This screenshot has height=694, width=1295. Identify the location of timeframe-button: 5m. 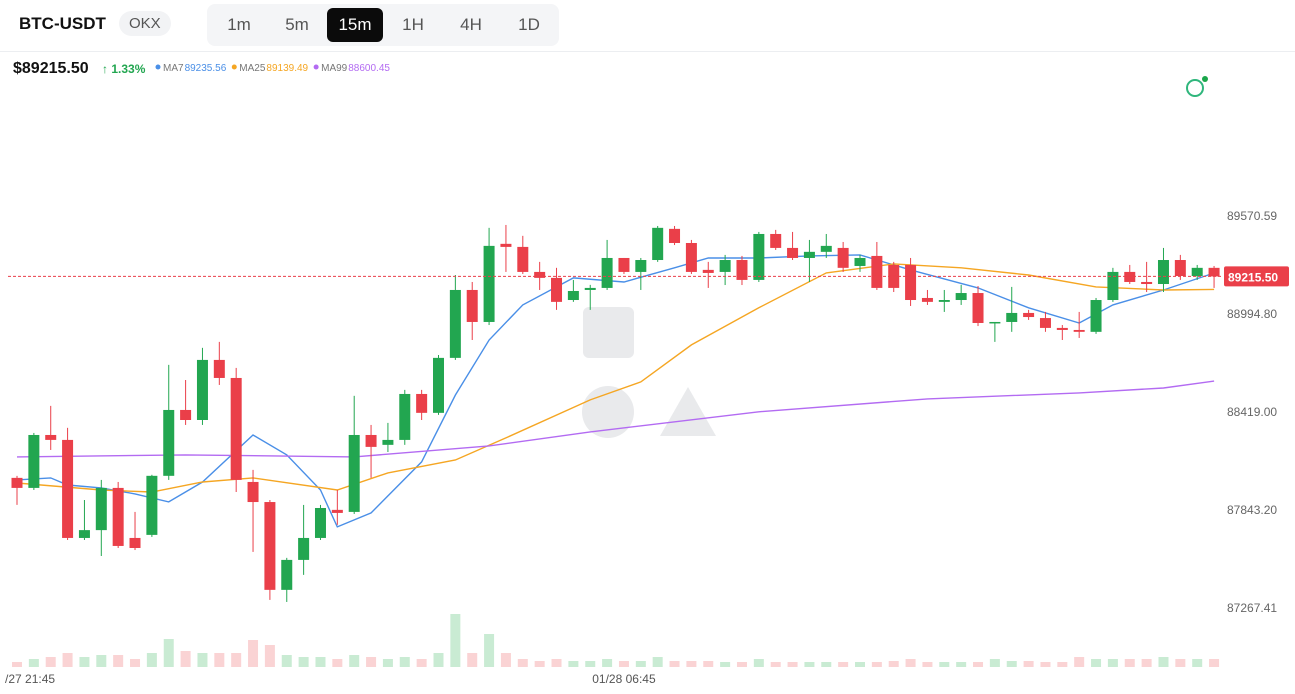
(297, 24).